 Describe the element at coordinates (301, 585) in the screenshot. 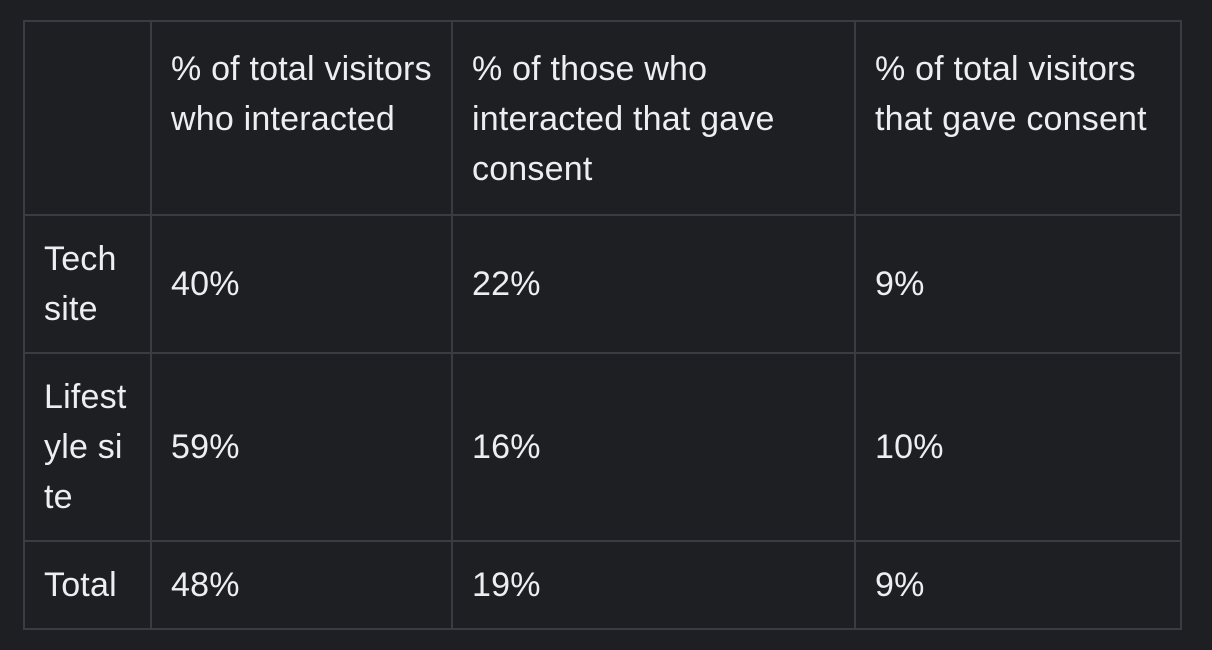

I see `table-cell: 48%` at that location.